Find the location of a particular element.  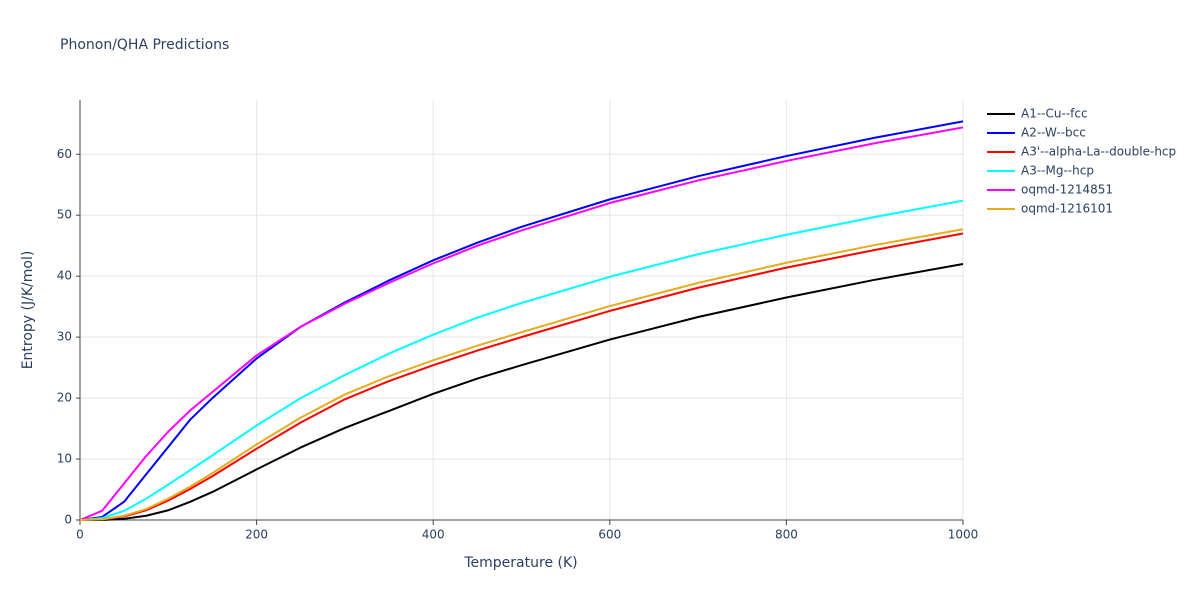

y-axis-title: Entropy (J/K/mol) is located at coordinates (28, 310).